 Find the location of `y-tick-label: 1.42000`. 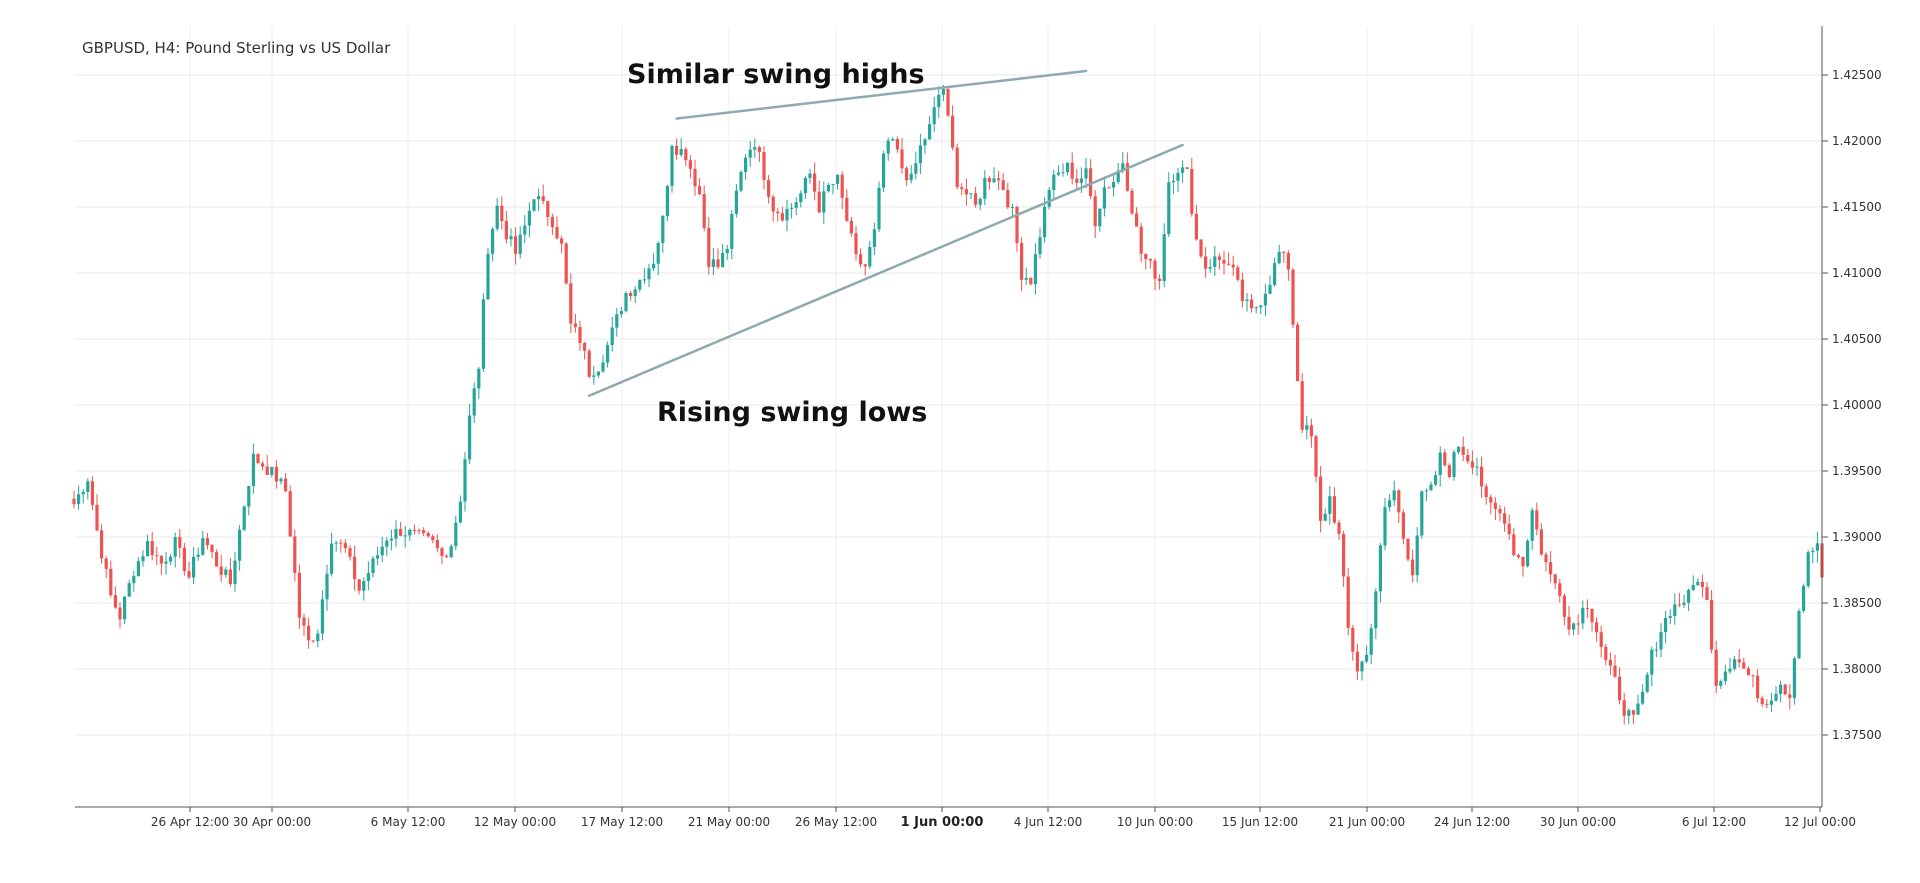

y-tick-label: 1.42000 is located at coordinates (1857, 141).